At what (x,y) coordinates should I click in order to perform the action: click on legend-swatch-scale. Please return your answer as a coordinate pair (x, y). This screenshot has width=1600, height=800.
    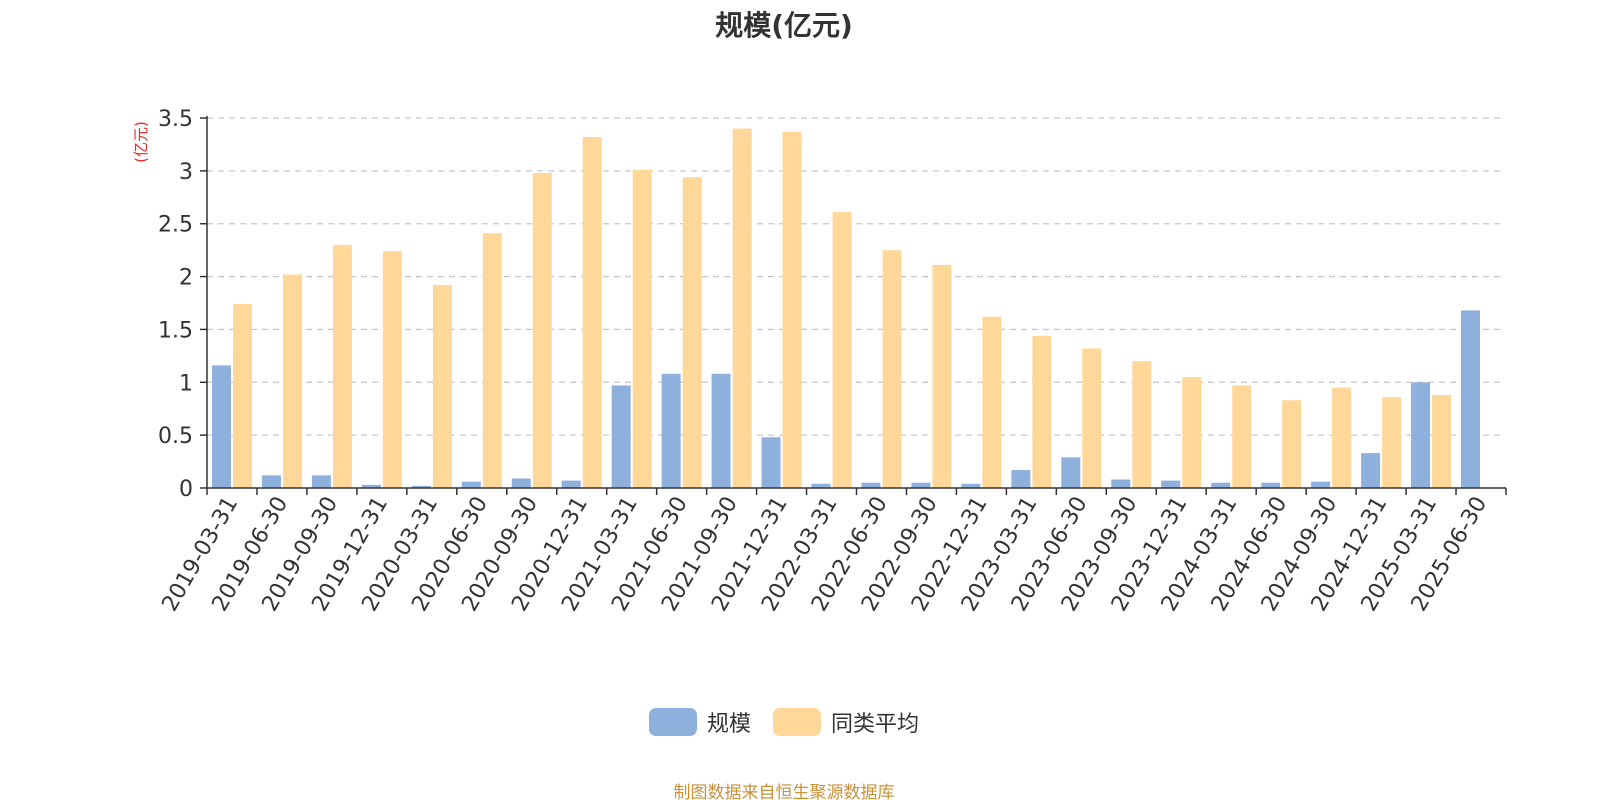
    Looking at the image, I should click on (672, 722).